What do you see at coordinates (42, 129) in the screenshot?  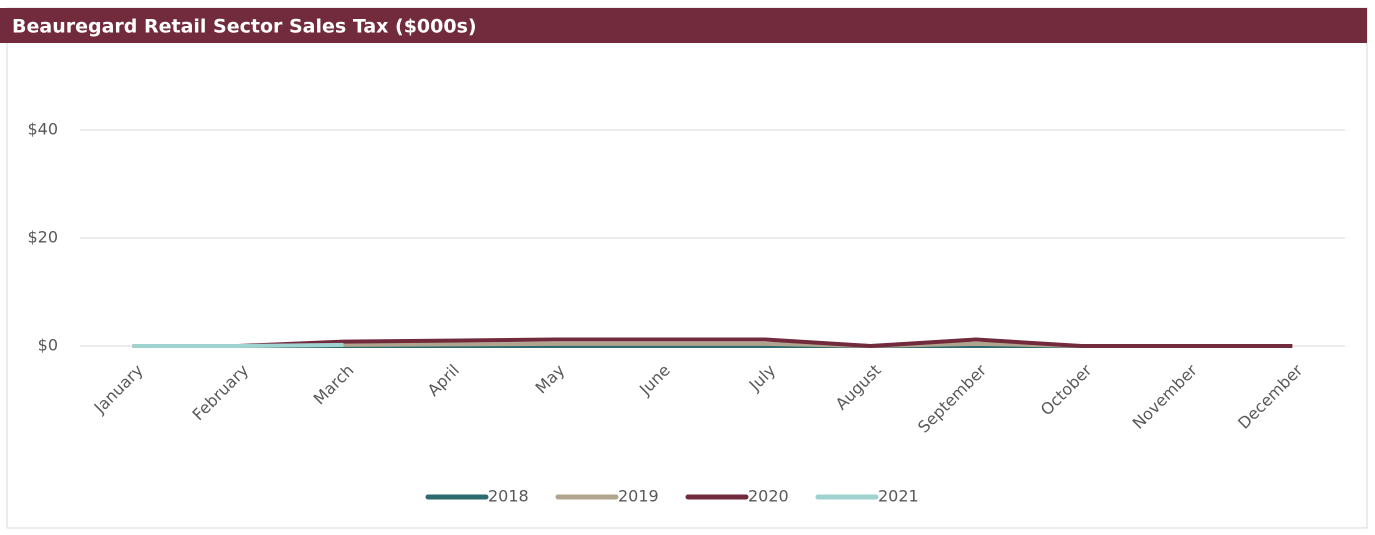 I see `y-tick-label: $40` at bounding box center [42, 129].